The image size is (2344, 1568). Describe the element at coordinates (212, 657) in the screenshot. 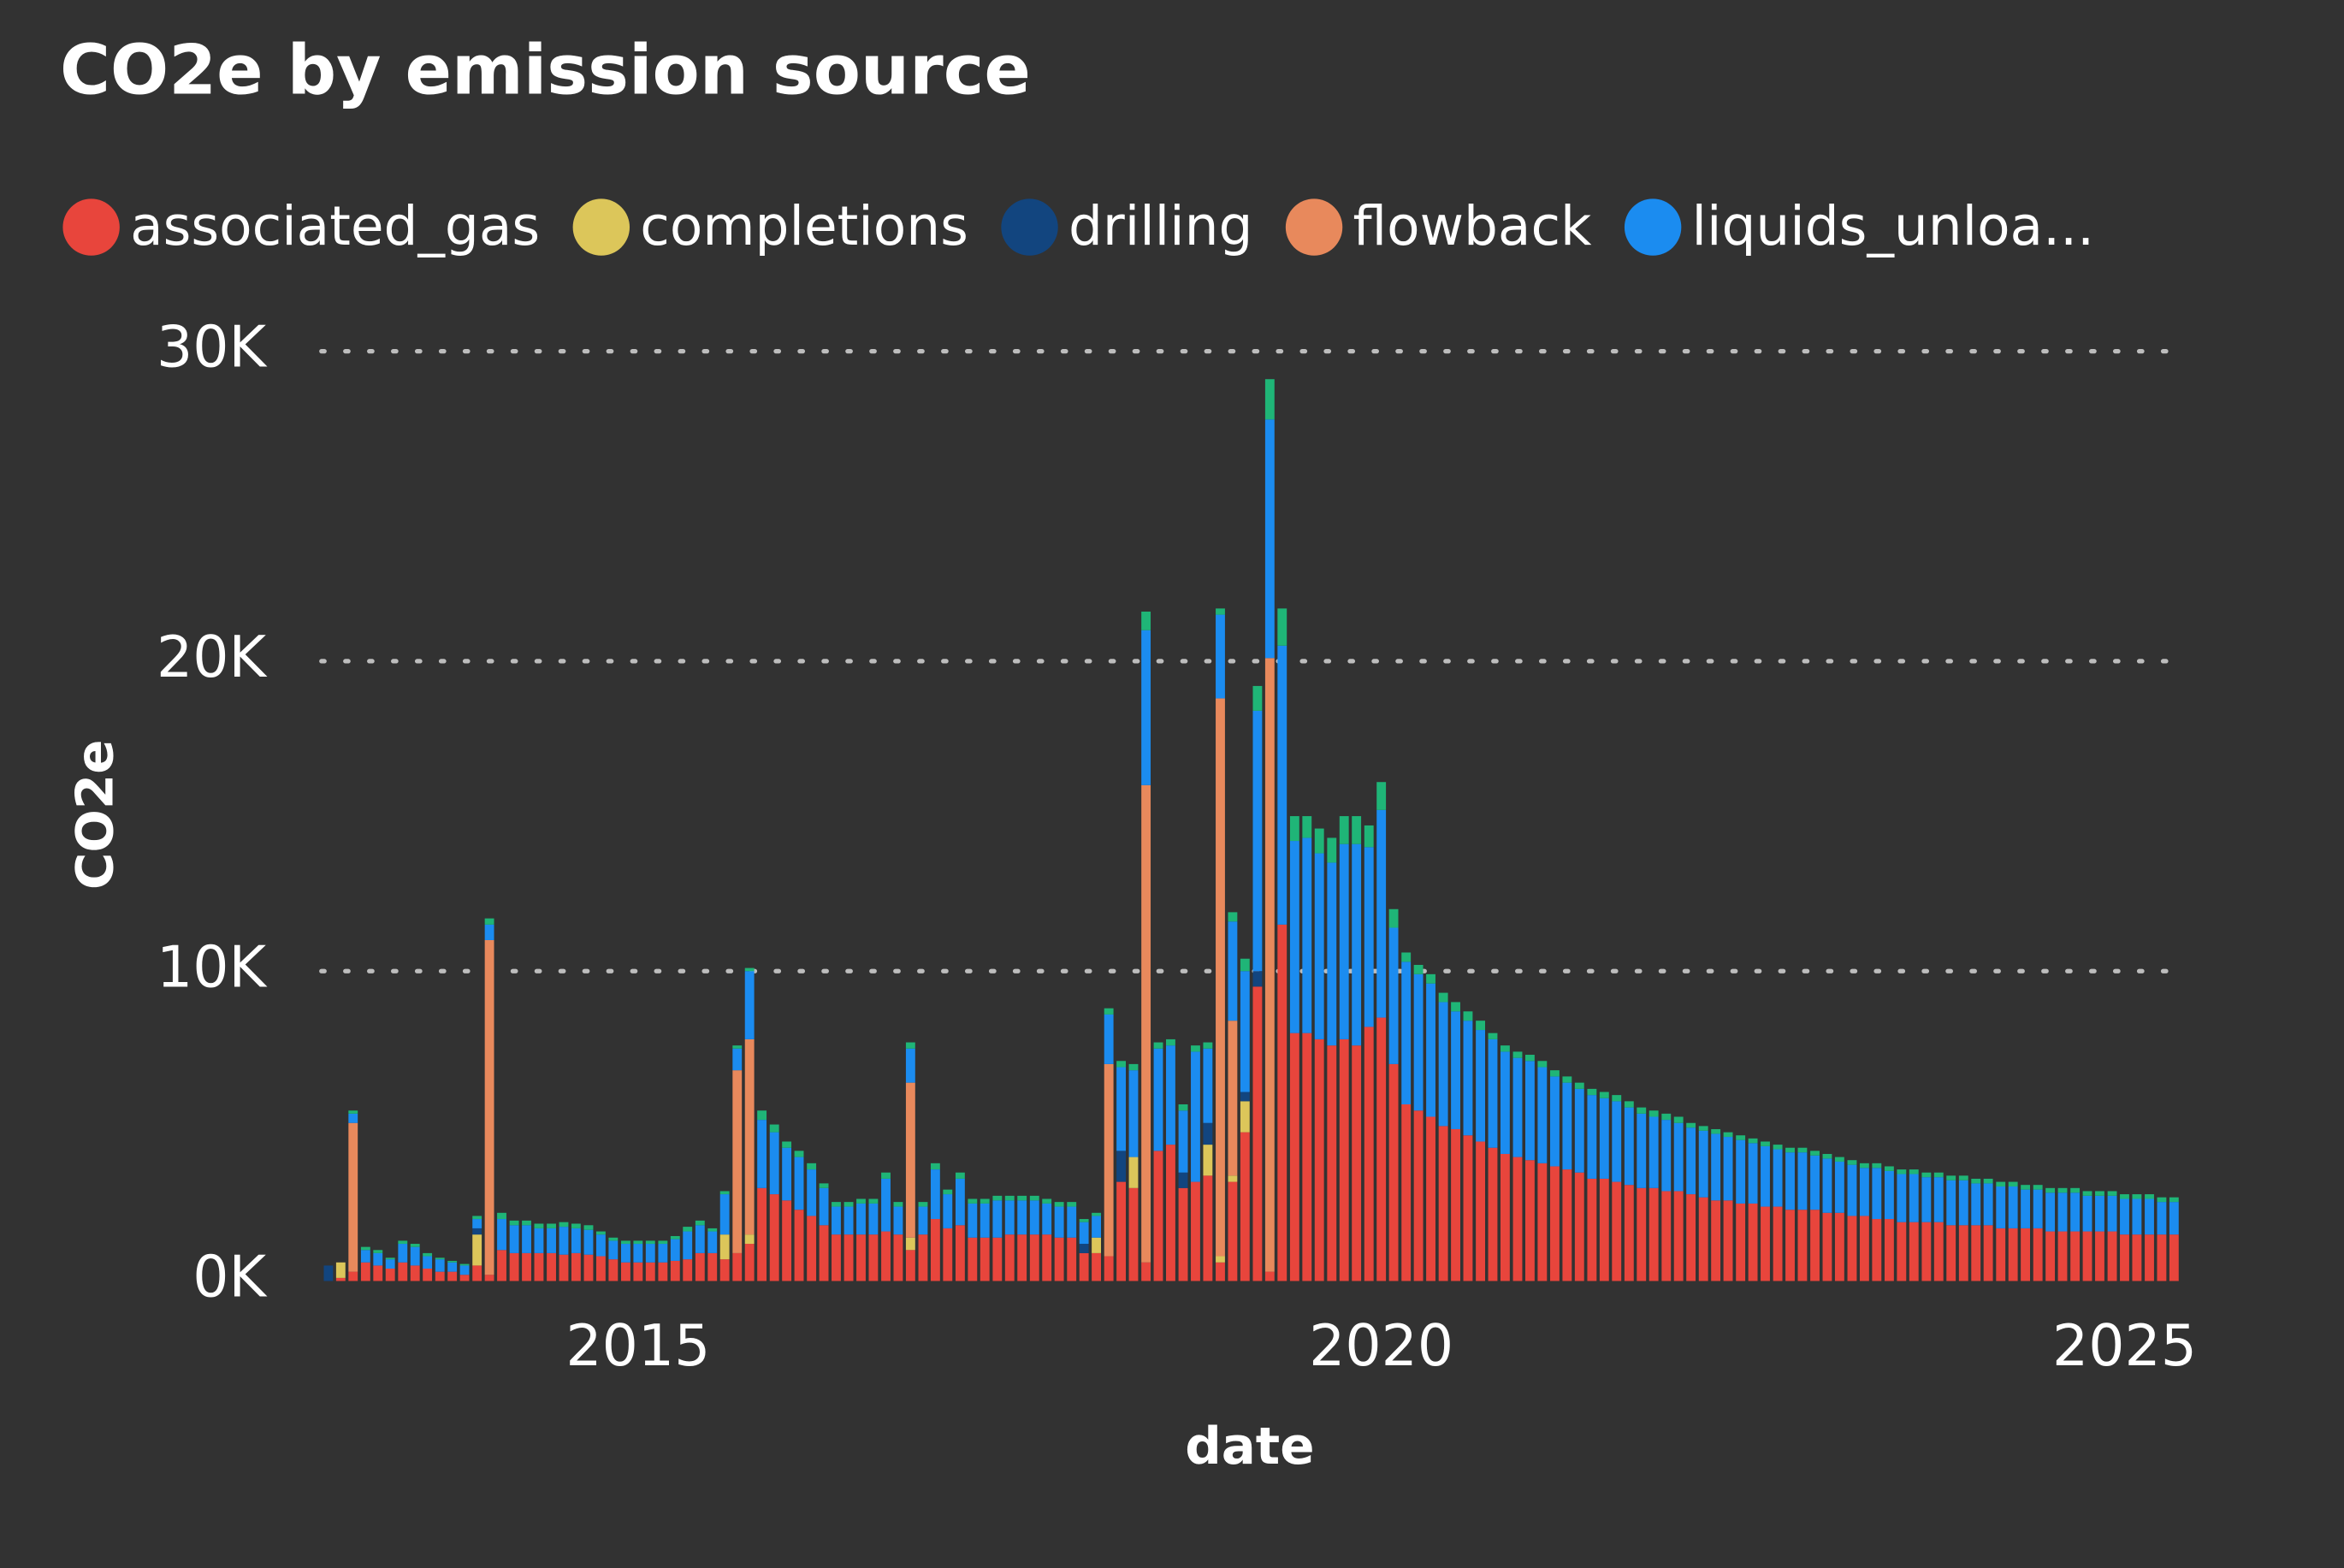

I see `y-tick-label: 20K` at that location.